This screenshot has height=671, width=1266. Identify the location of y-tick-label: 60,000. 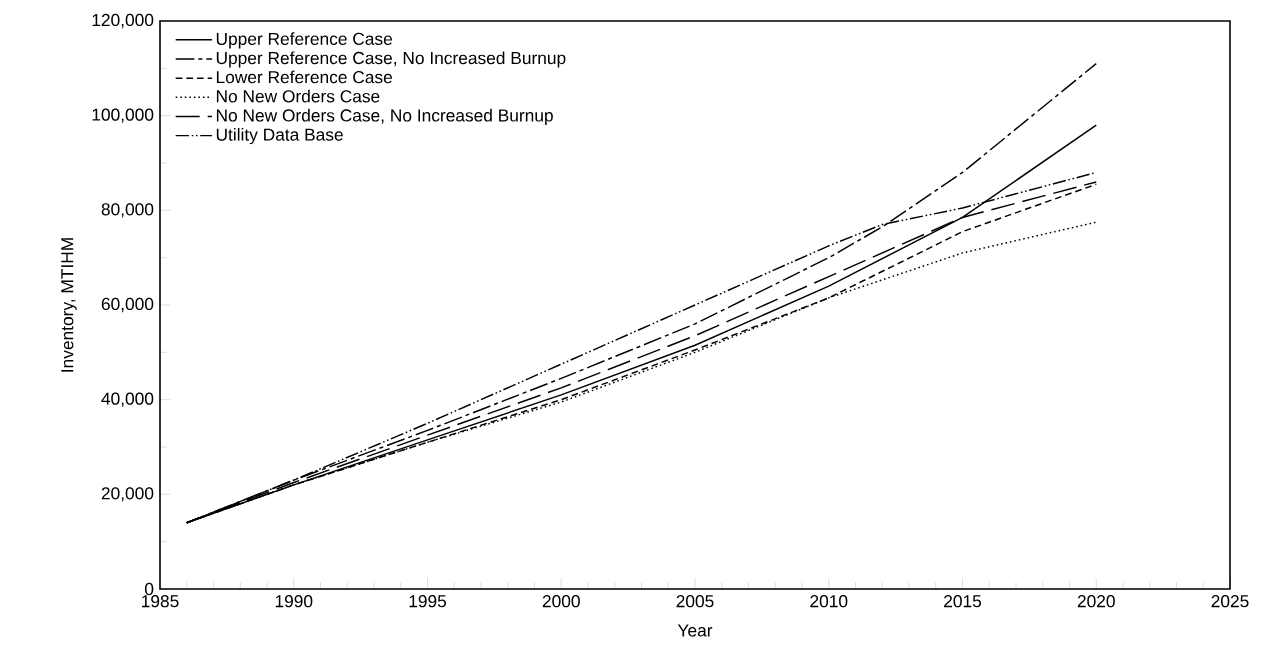
(127, 305).